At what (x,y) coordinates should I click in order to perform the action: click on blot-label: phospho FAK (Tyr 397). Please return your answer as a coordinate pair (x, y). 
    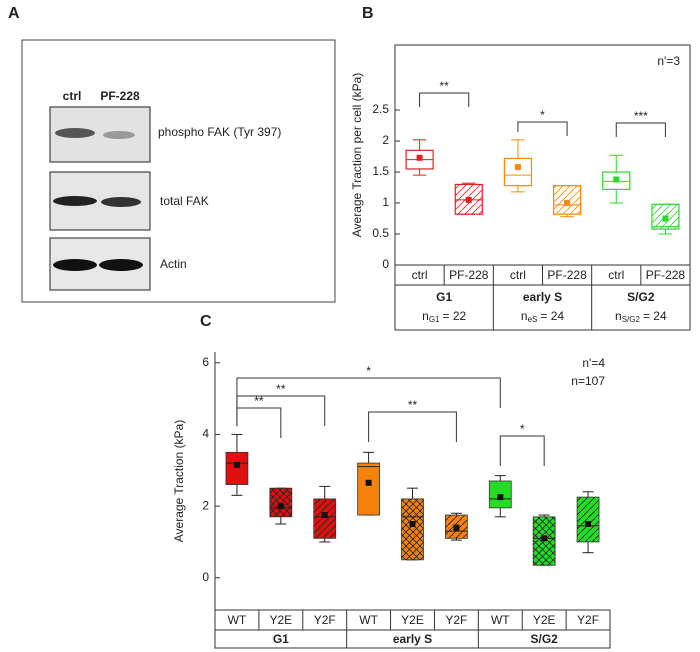
    Looking at the image, I should click on (219, 132).